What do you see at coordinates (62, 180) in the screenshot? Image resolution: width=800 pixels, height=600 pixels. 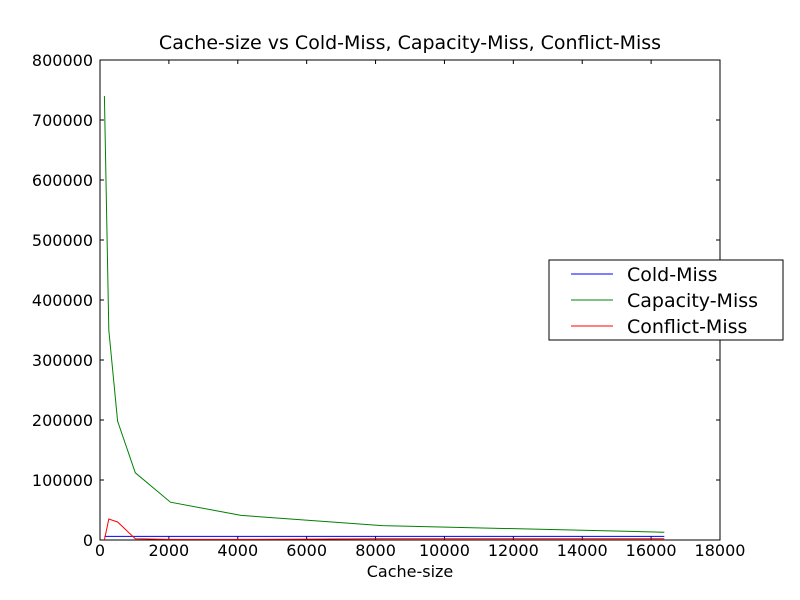 I see `y-tick-label: 600000` at bounding box center [62, 180].